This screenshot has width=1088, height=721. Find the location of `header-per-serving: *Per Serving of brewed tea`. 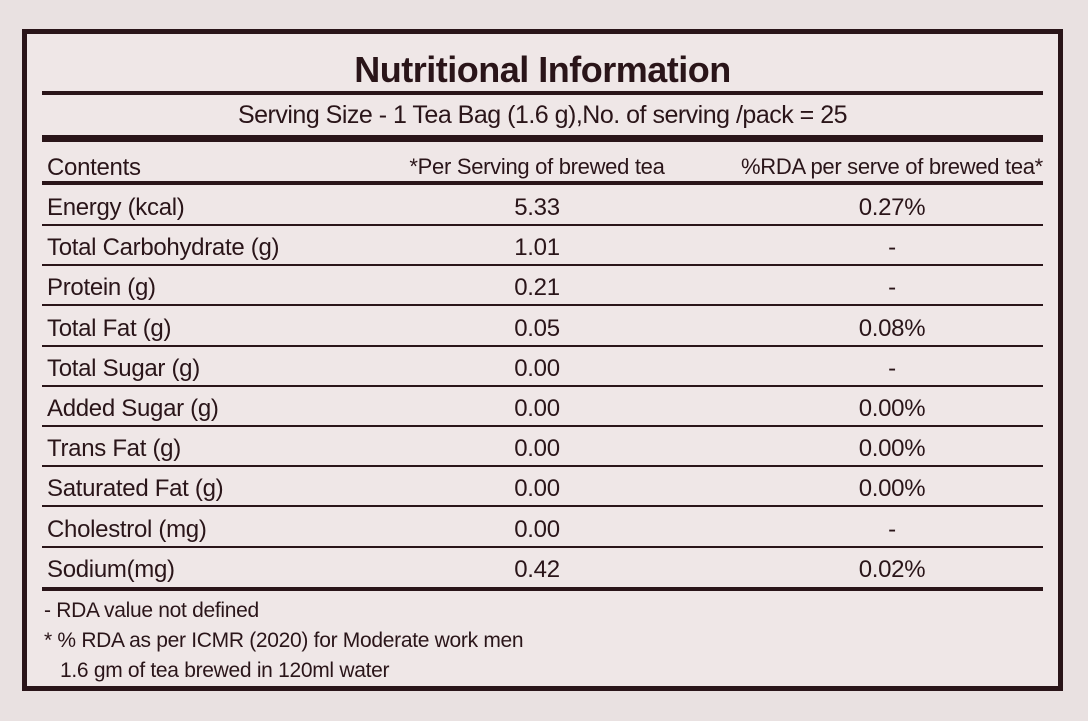

header-per-serving: *Per Serving of brewed tea is located at coordinates (537, 166).